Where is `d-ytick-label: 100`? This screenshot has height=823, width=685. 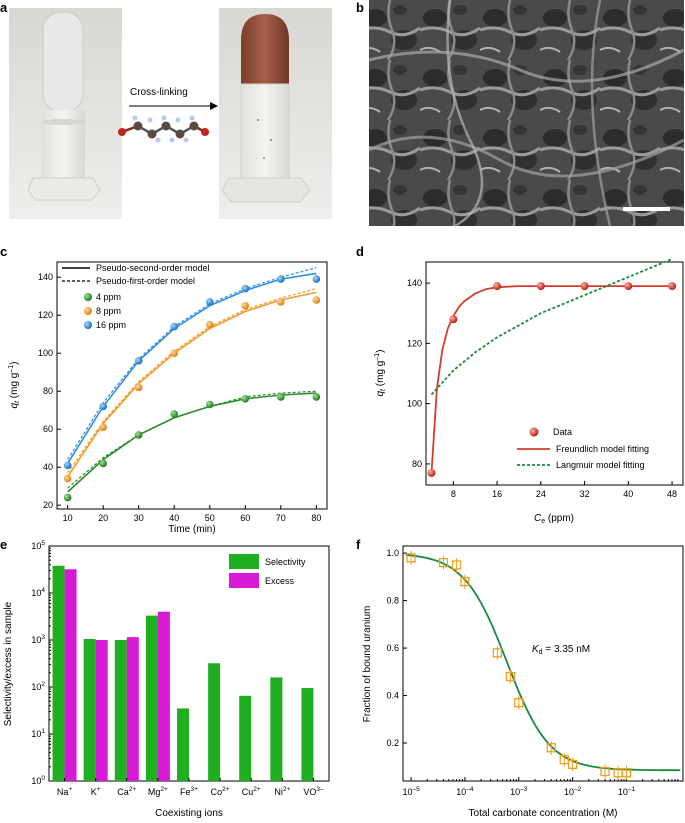
d-ytick-label: 100 is located at coordinates (414, 404).